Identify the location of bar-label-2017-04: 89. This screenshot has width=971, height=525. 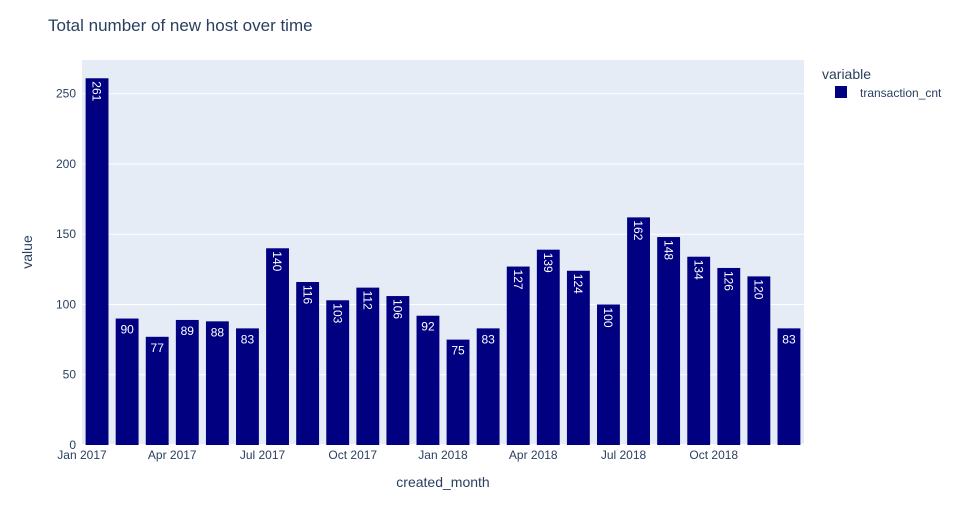
(188, 331).